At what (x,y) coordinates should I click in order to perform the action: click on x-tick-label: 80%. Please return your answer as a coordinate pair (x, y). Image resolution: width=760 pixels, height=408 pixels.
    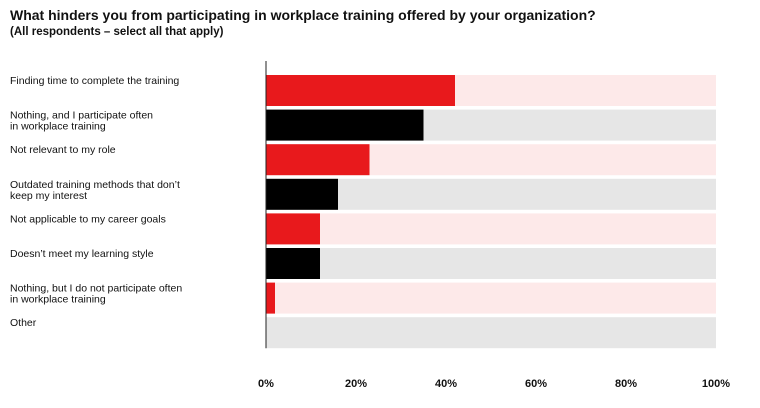
    Looking at the image, I should click on (626, 384).